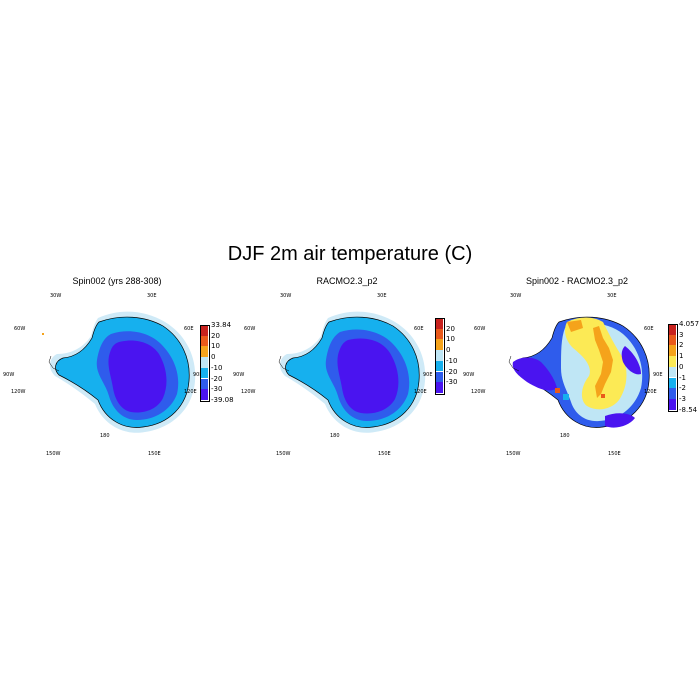 This screenshot has width=700, height=700. What do you see at coordinates (682, 399) in the screenshot?
I see `colorbar-label: -3` at bounding box center [682, 399].